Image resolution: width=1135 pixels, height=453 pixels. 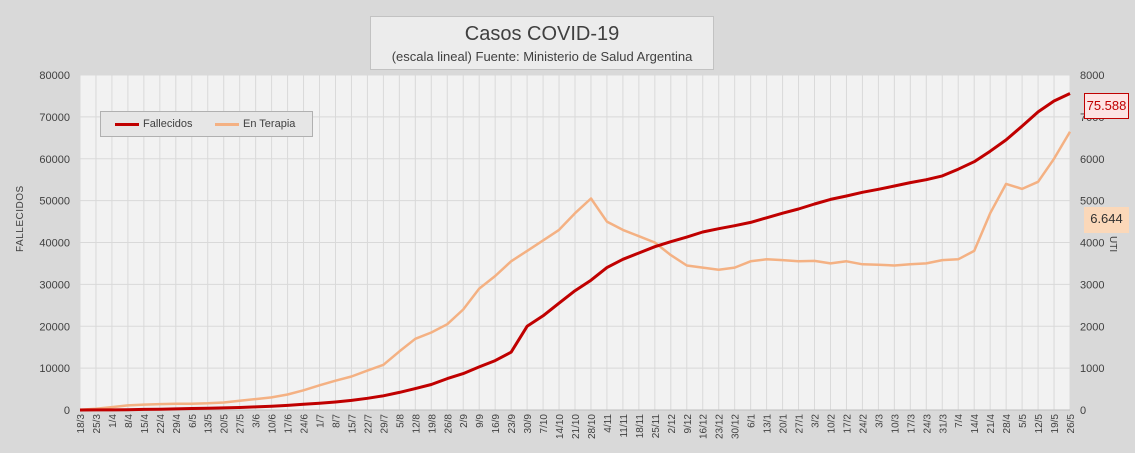 I want to click on x-tick-label: 6/1, so click(x=752, y=421).